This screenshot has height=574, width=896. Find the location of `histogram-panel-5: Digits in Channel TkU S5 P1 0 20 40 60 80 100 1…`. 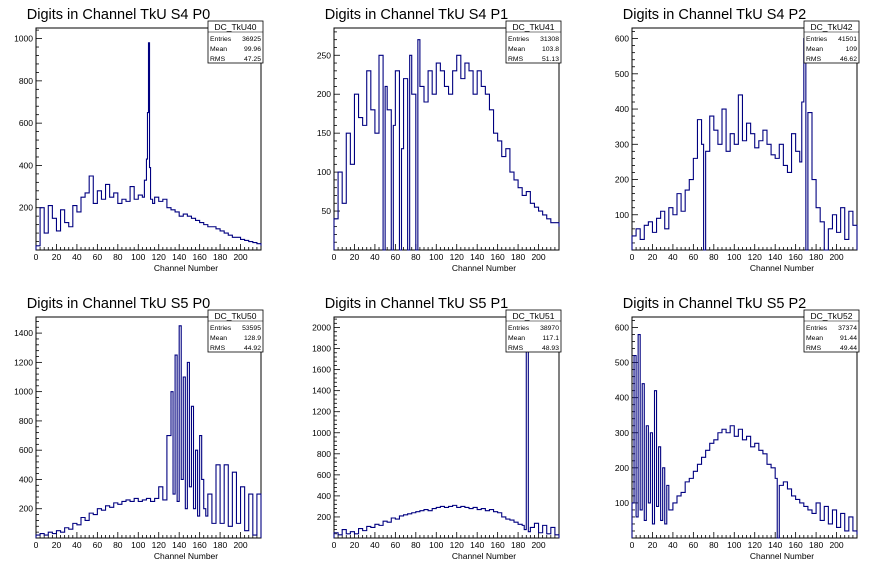

histogram-panel-5: Digits in Channel TkU S5 P1 0 20 40 60 80 100 1… is located at coordinates (437, 428).